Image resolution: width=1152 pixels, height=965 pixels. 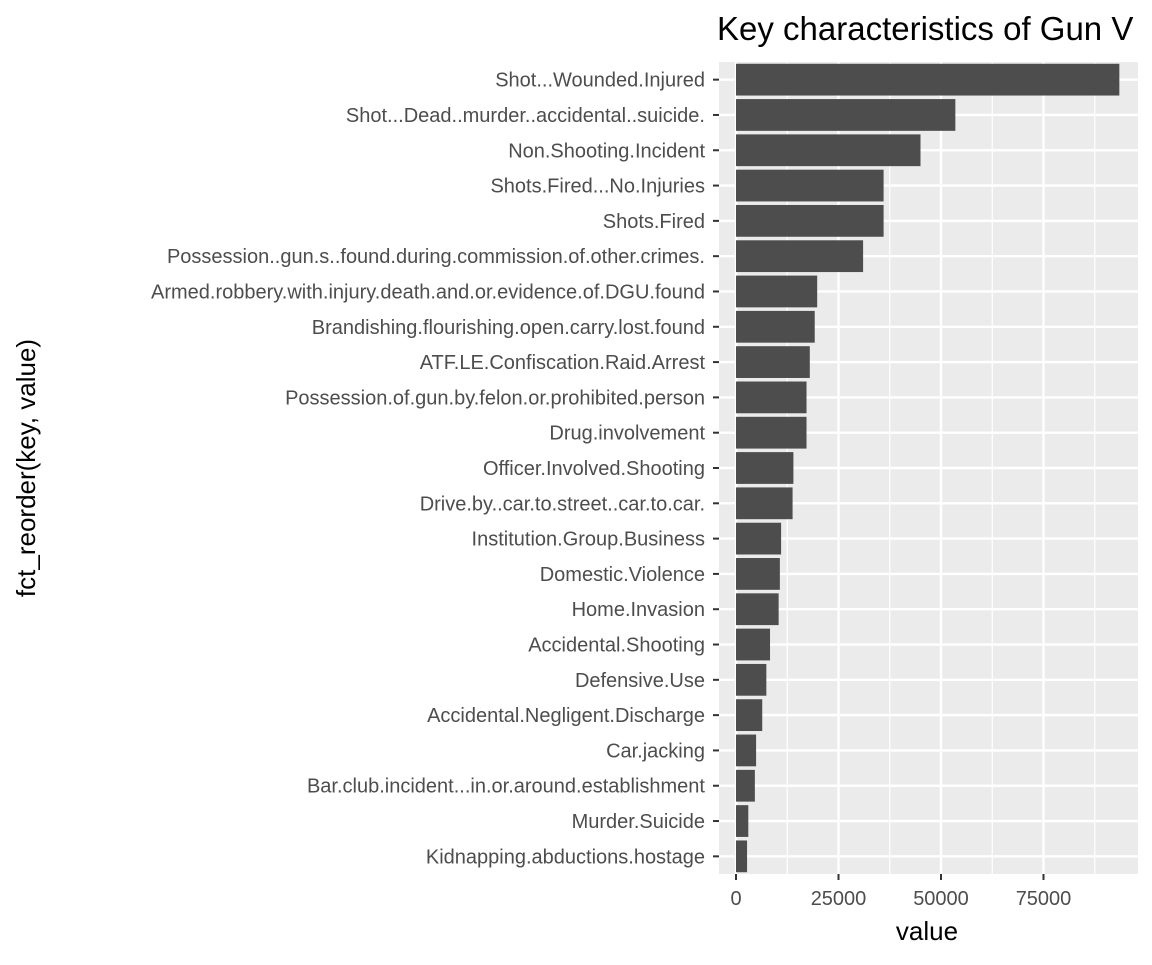 What do you see at coordinates (622, 575) in the screenshot?
I see `y-tick-label: Domestic.Violence` at bounding box center [622, 575].